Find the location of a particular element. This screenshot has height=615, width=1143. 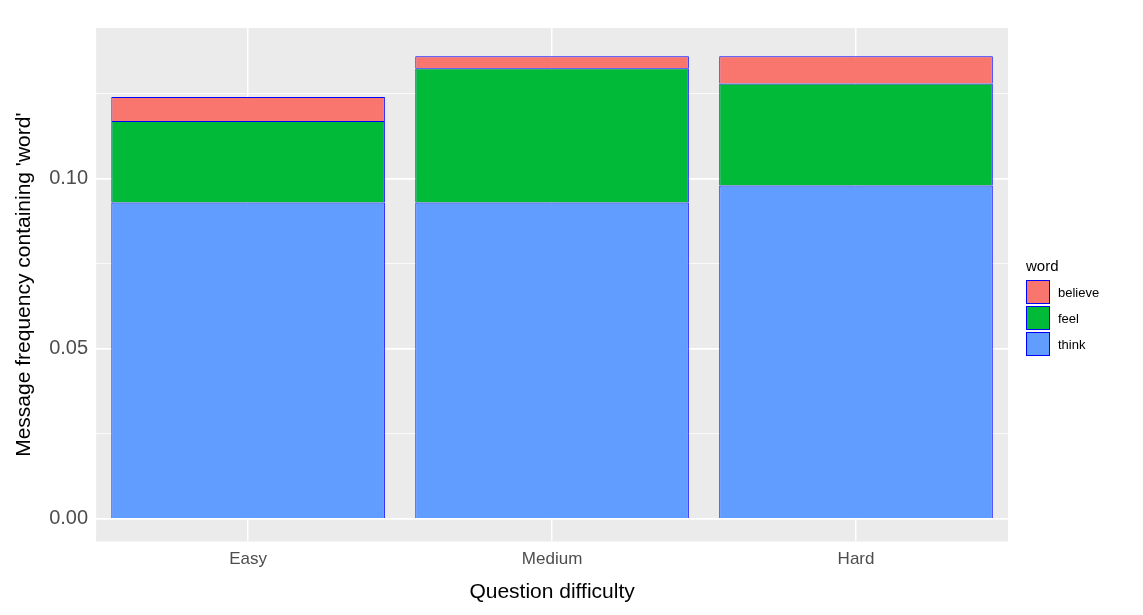

y-axis-title: Message frequency containing 'word' is located at coordinates (23, 284).